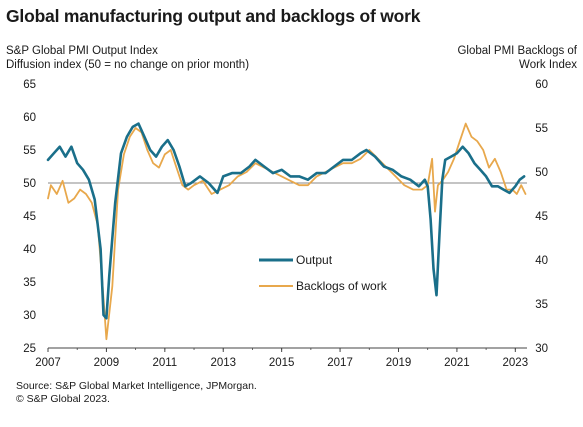  What do you see at coordinates (29, 316) in the screenshot?
I see `left-y-tick-label: 30` at bounding box center [29, 316].